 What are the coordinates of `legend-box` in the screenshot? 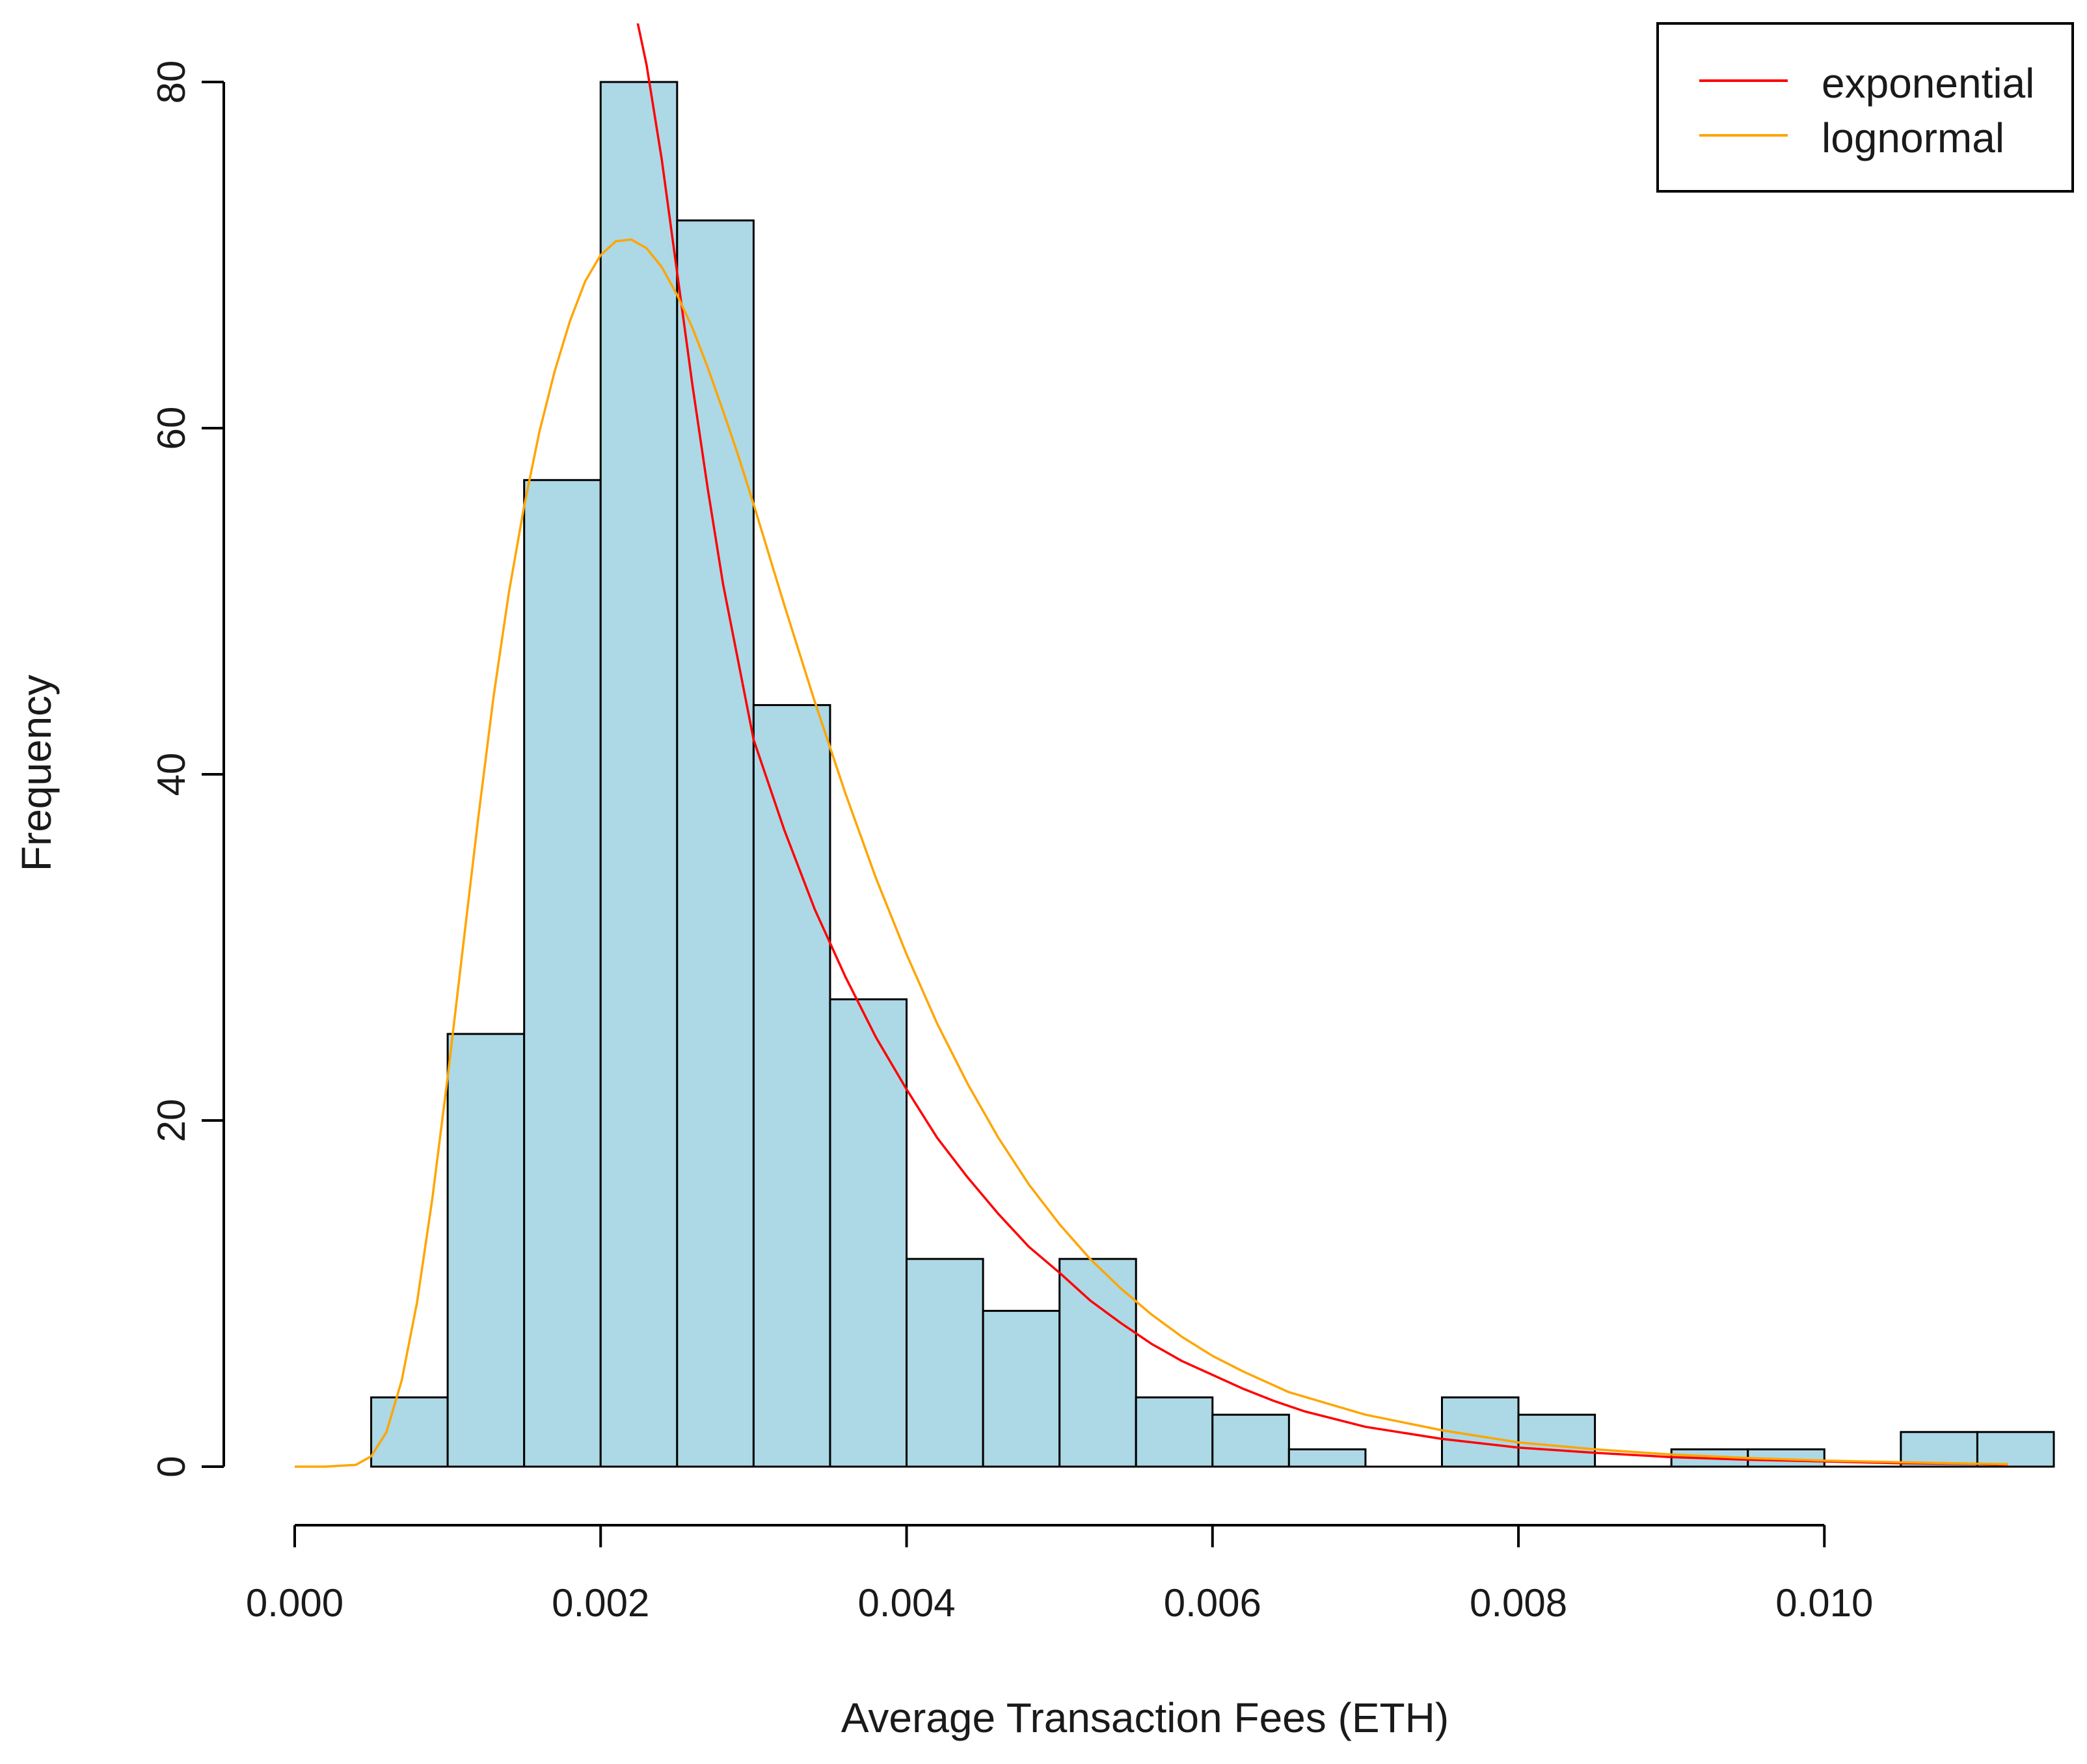 It's located at (1865, 107).